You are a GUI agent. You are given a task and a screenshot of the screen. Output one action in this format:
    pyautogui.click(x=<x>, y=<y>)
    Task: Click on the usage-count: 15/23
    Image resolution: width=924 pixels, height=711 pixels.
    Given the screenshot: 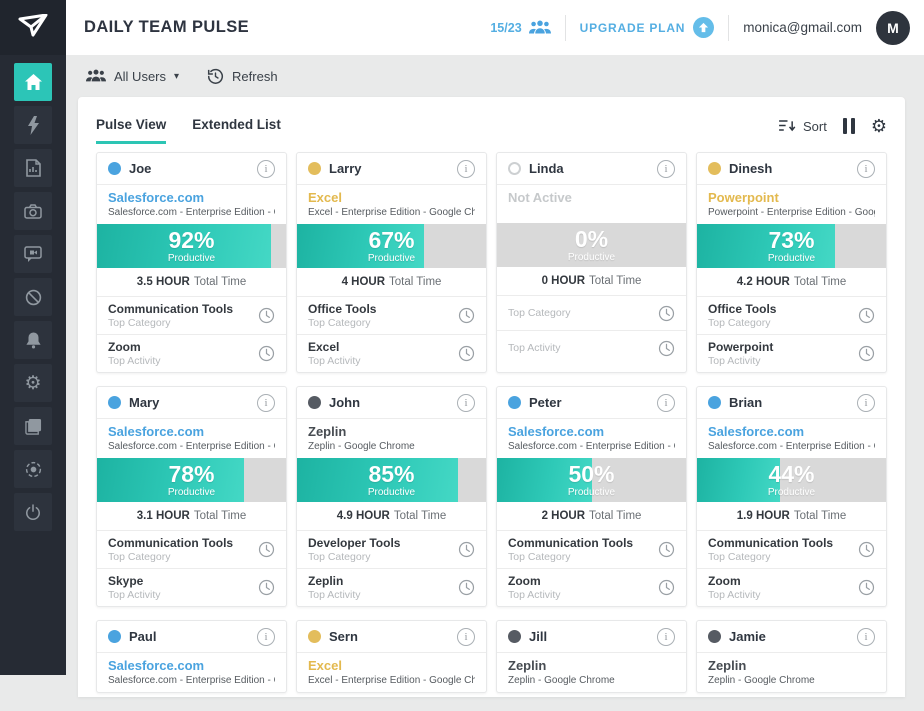 What is the action you would take?
    pyautogui.click(x=506, y=27)
    